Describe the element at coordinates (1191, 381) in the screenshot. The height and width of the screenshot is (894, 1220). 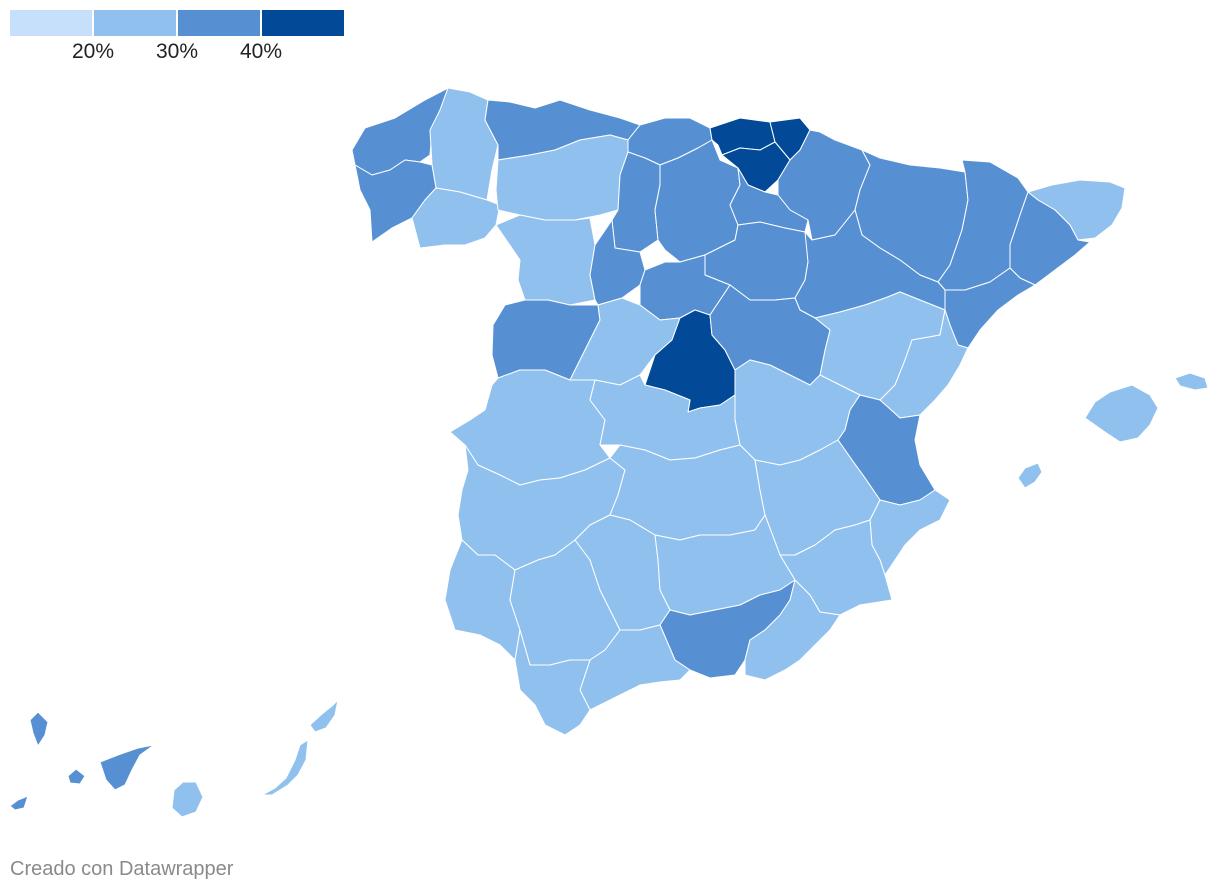
I see `region-menorca: Menorca` at that location.